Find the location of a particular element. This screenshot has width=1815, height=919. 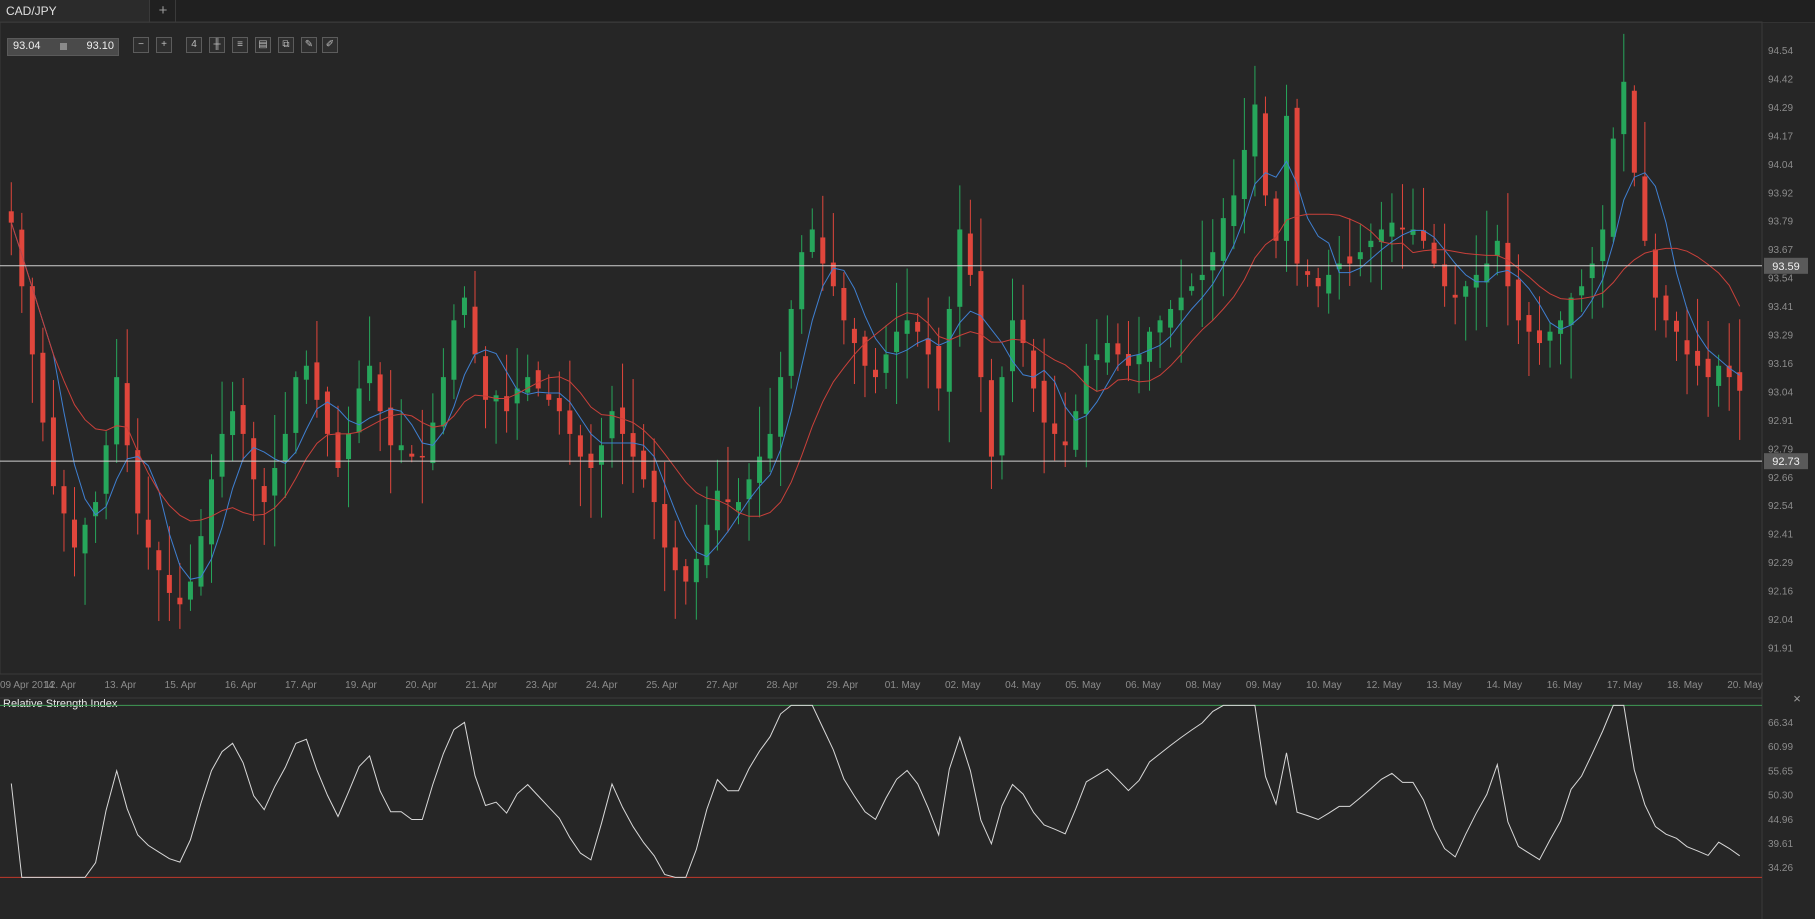

y-tick-label: 93.16 is located at coordinates (1780, 364).